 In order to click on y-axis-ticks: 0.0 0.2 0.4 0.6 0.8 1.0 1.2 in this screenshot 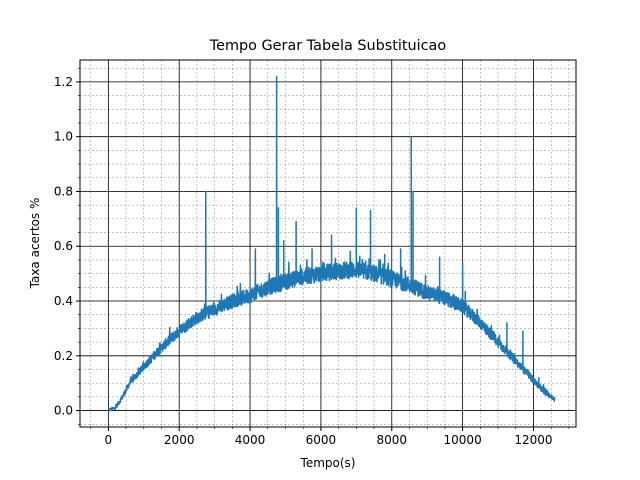, I will do `click(67, 246)`.